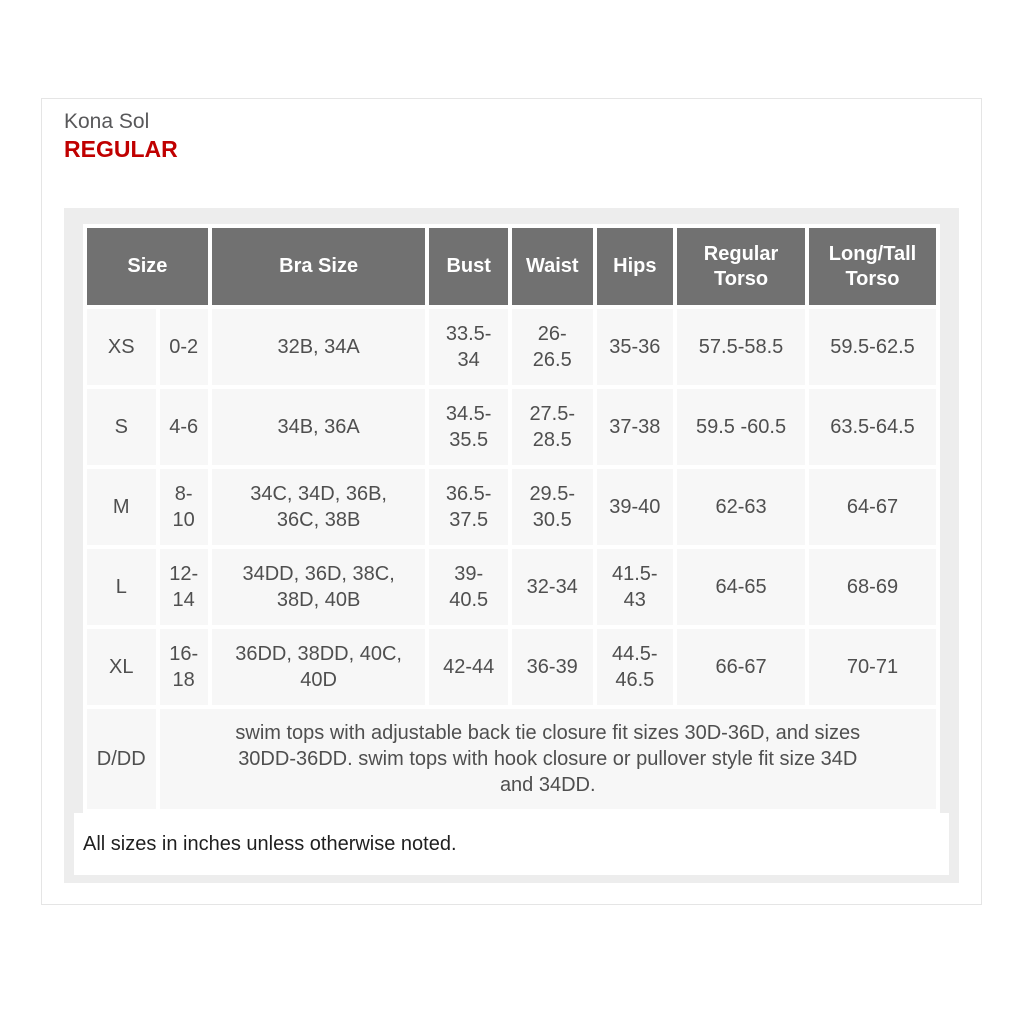  Describe the element at coordinates (872, 507) in the screenshot. I see `long-tall-torso-cell: 64-67` at that location.